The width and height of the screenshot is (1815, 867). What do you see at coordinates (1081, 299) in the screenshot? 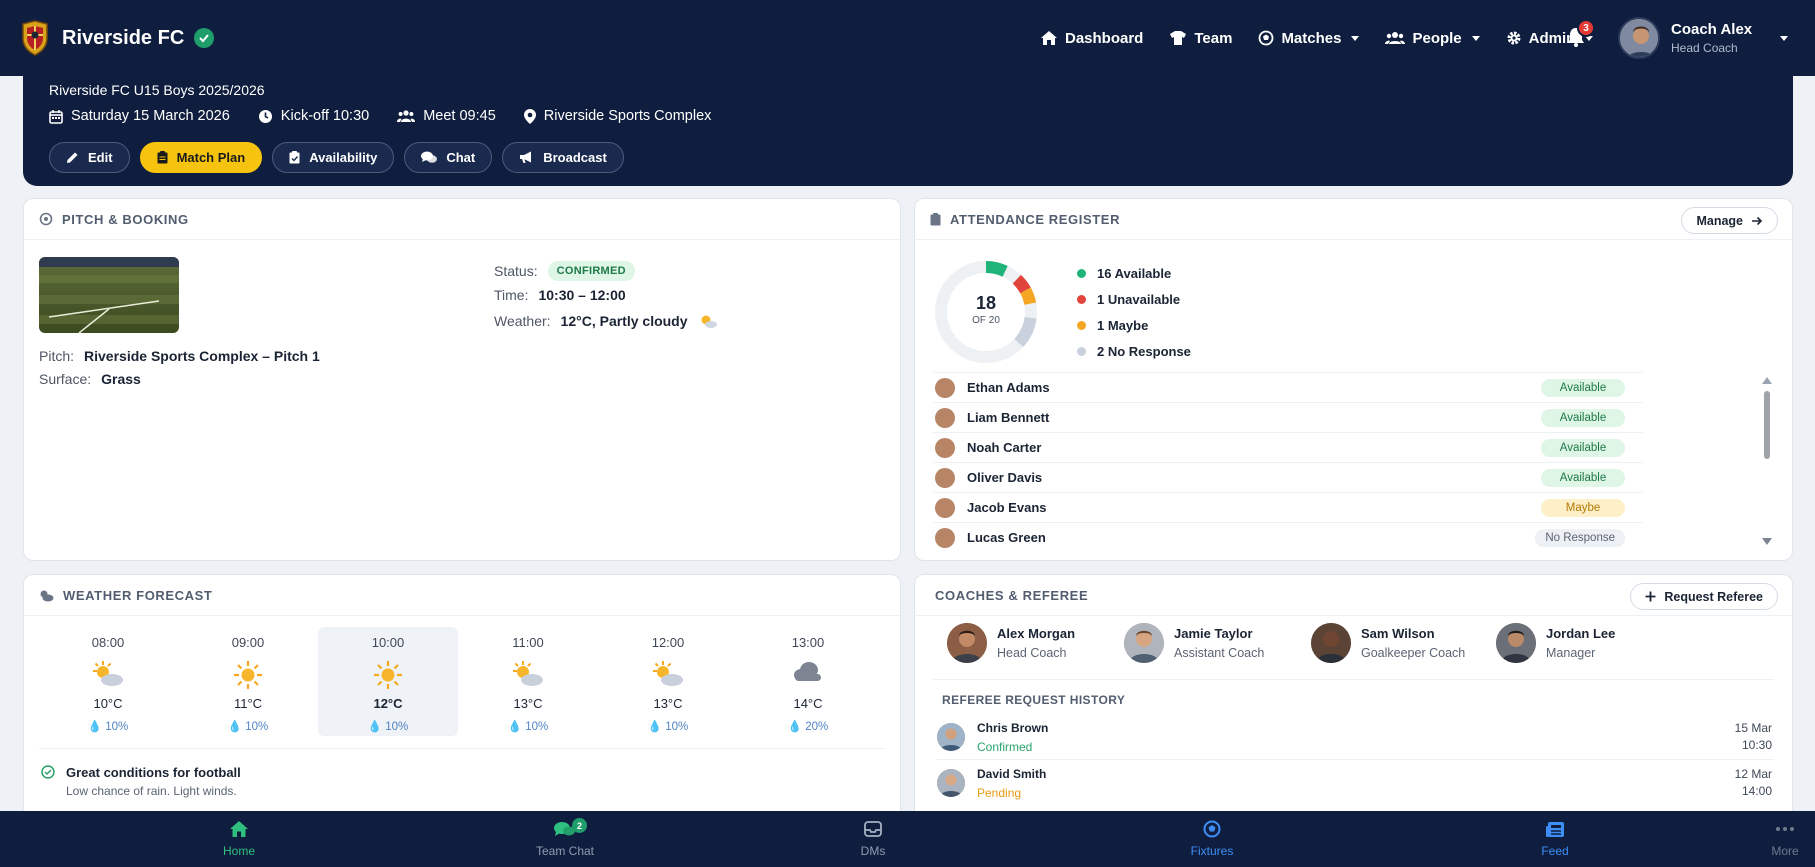
I see `legend-dot` at bounding box center [1081, 299].